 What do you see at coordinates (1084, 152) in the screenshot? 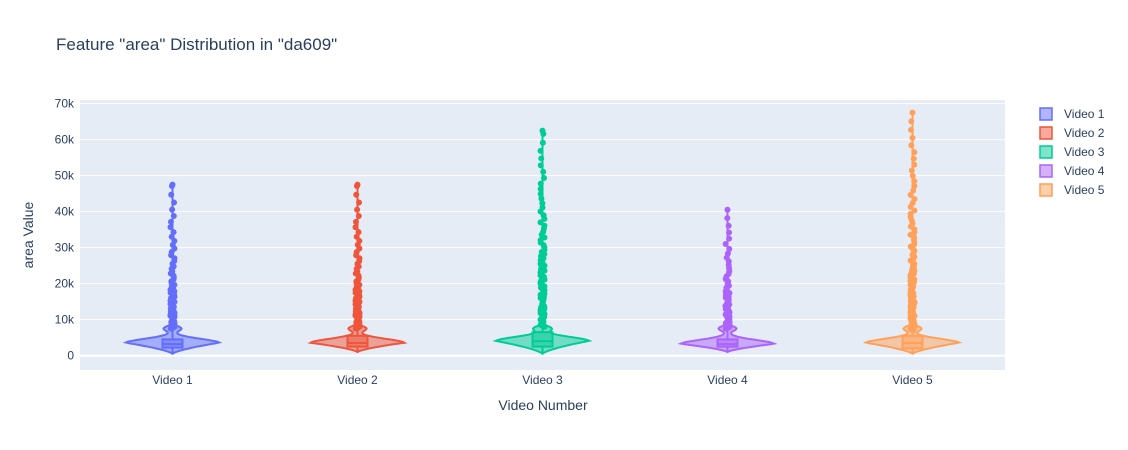
I see `legend-label: Video 3` at bounding box center [1084, 152].